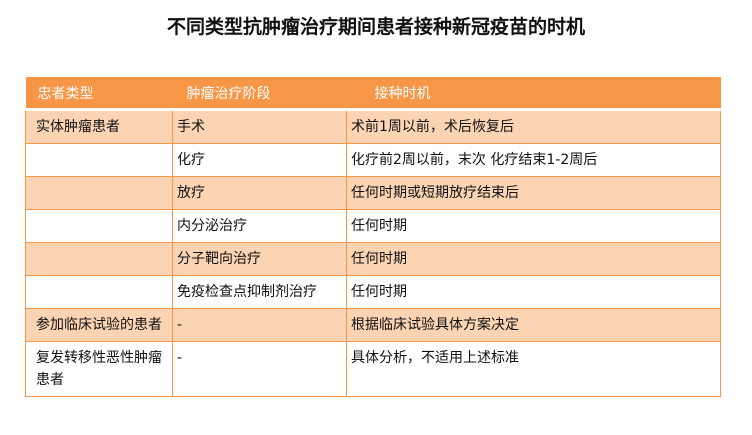  I want to click on table-row: 内分泌治疗 任何时期, so click(373, 226).